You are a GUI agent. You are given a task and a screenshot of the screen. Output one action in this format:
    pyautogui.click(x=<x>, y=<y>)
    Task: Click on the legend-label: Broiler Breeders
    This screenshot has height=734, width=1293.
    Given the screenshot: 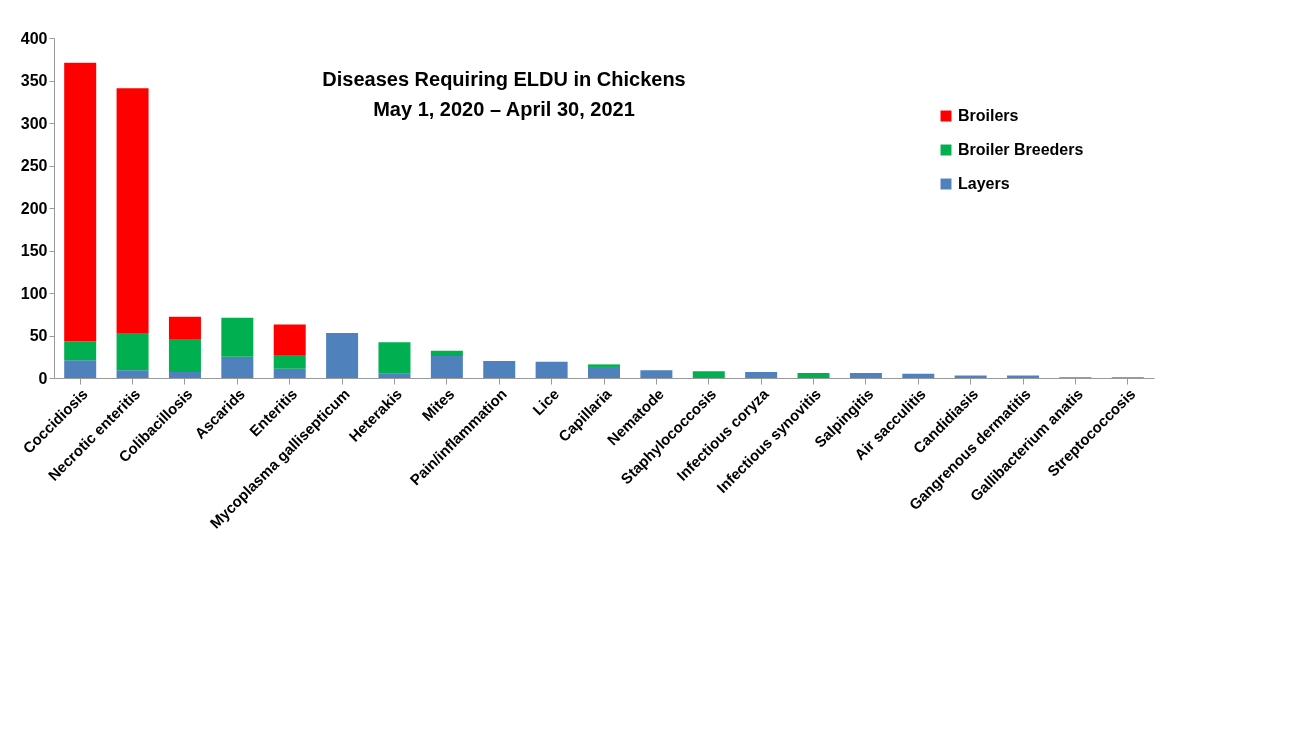 What is the action you would take?
    pyautogui.click(x=1021, y=149)
    